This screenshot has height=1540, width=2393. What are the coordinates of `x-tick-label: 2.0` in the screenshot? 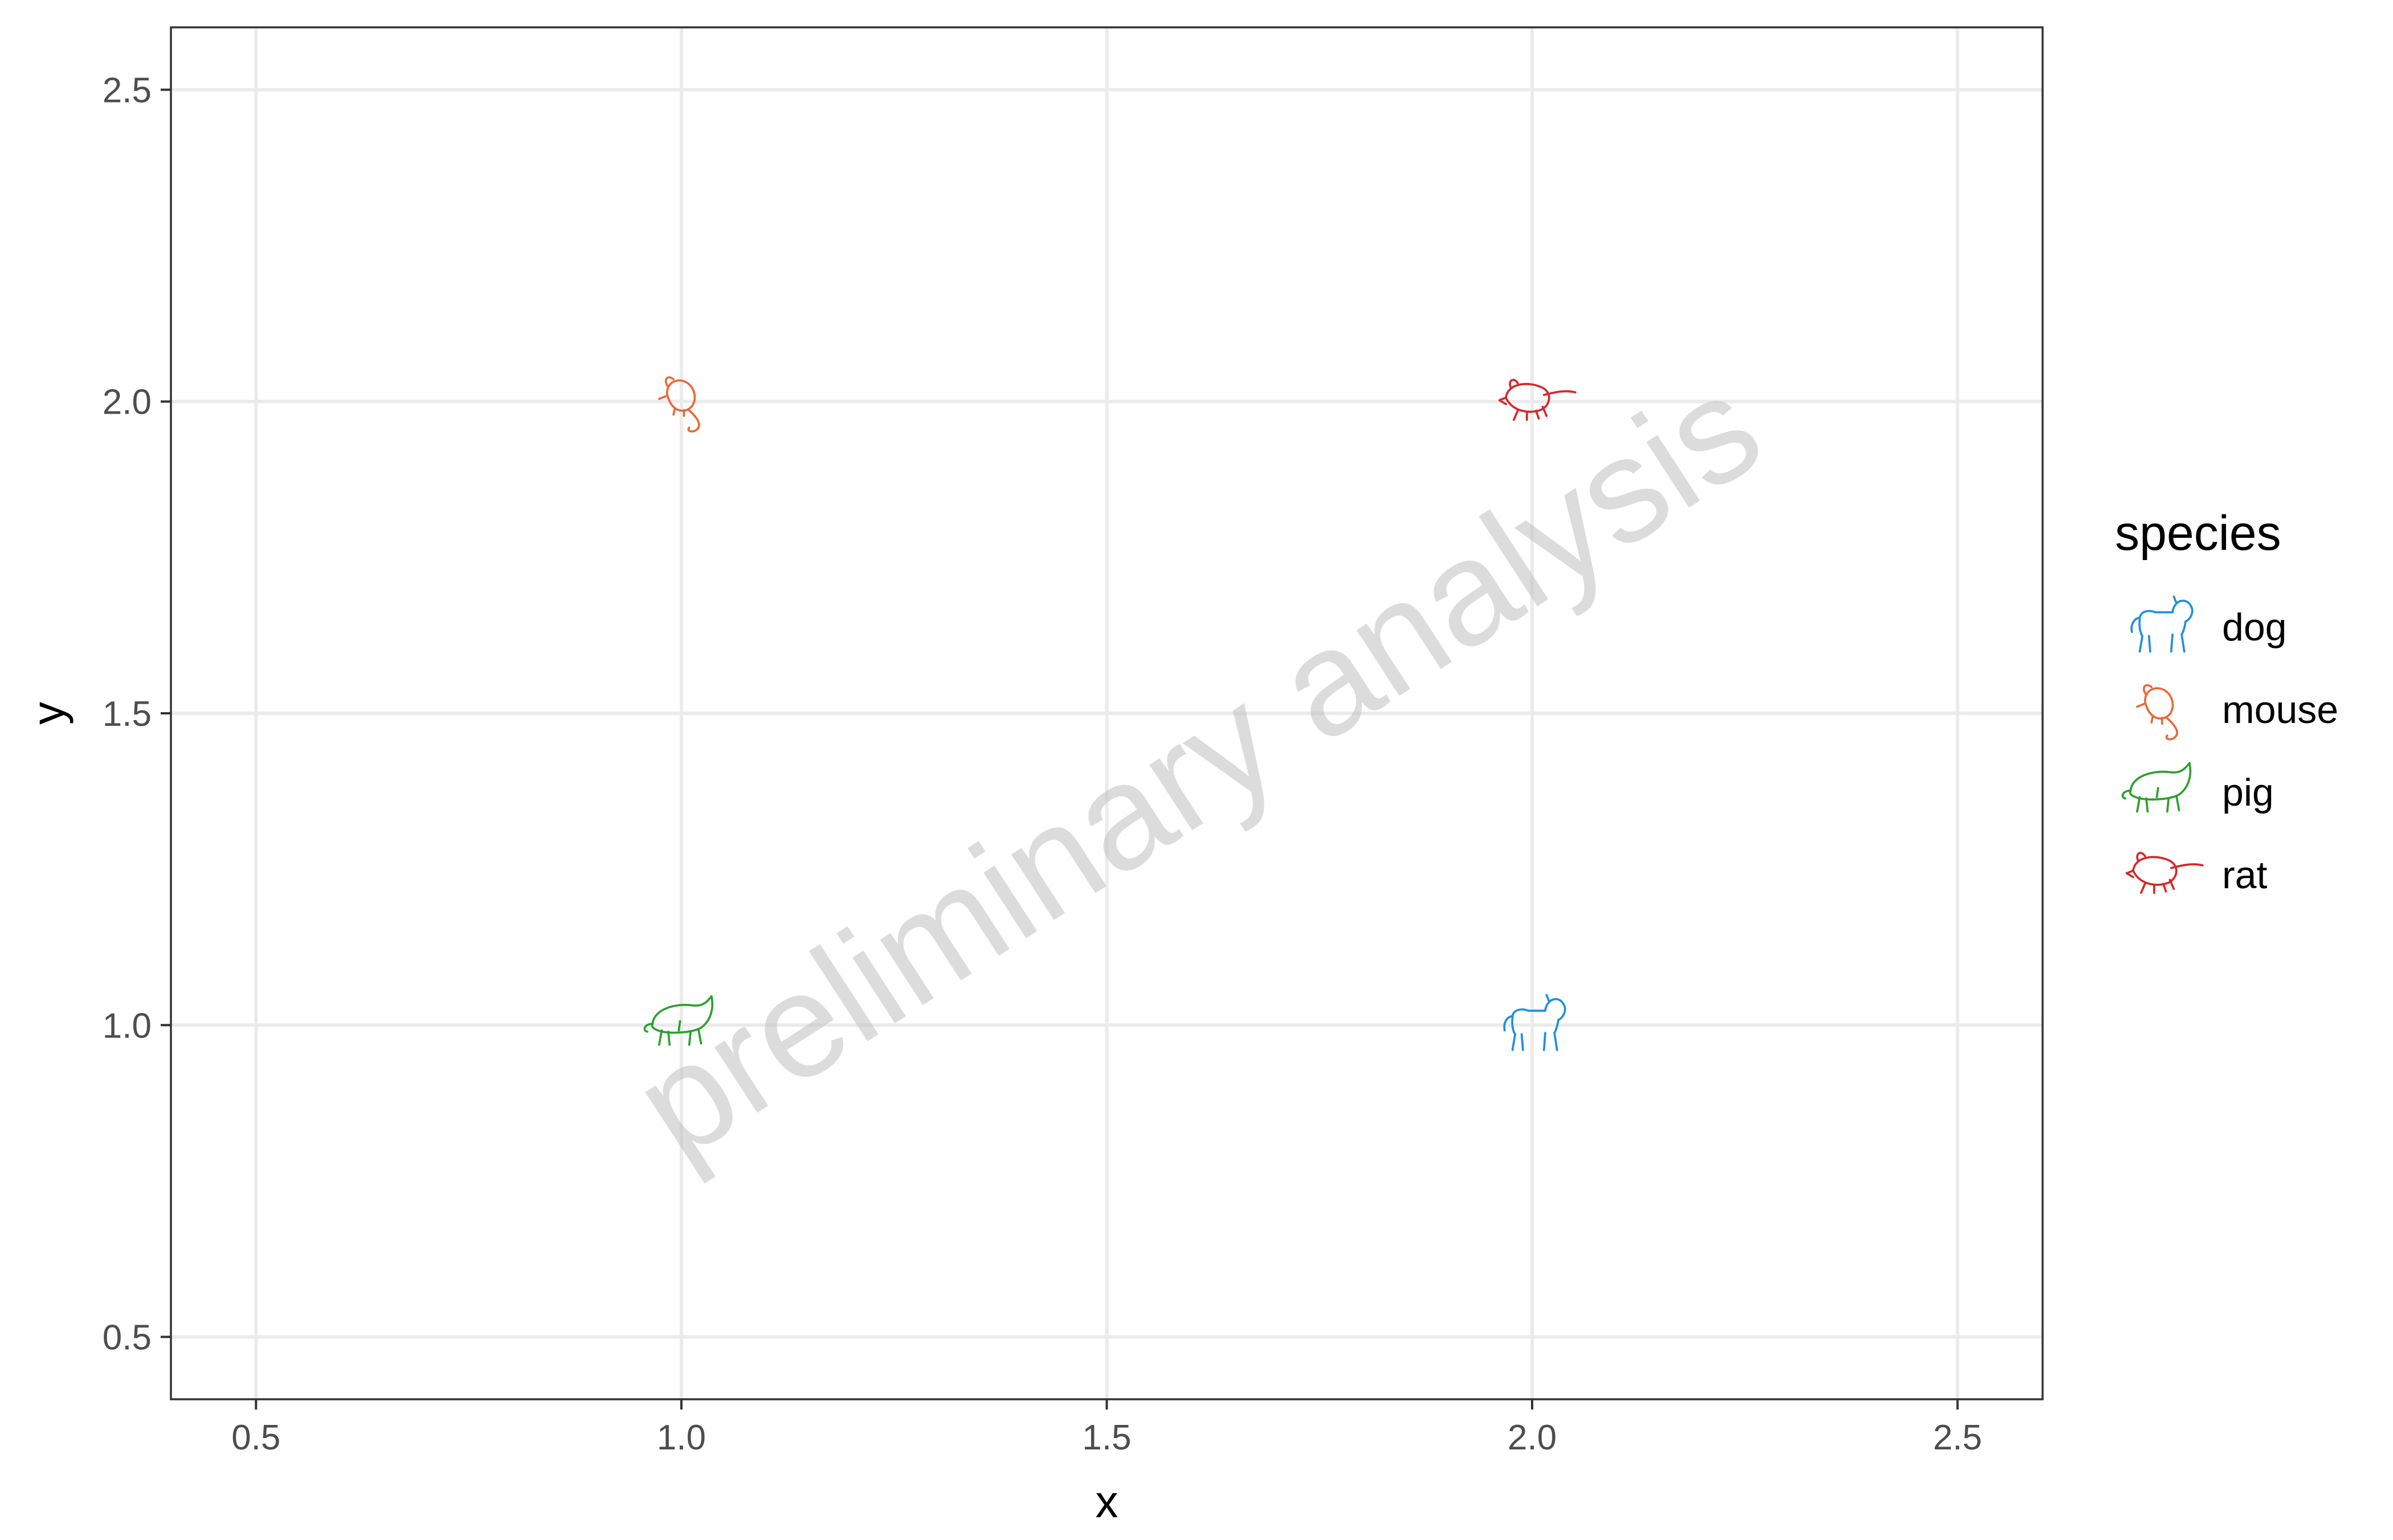 It's located at (1533, 1437).